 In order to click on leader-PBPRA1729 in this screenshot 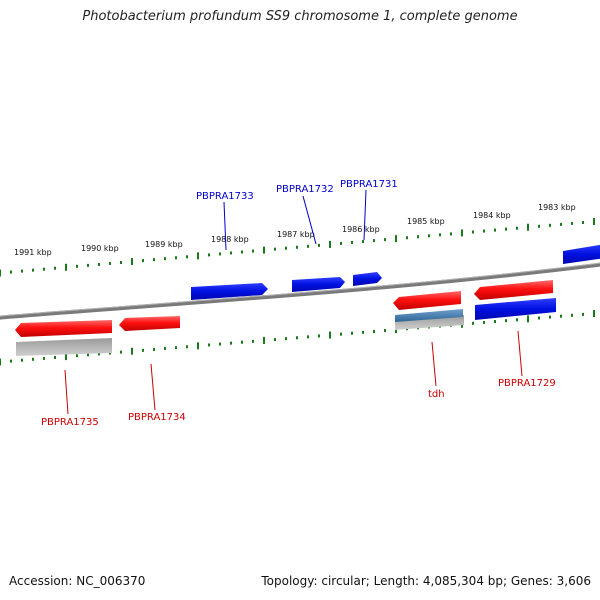, I will do `click(520, 353)`.